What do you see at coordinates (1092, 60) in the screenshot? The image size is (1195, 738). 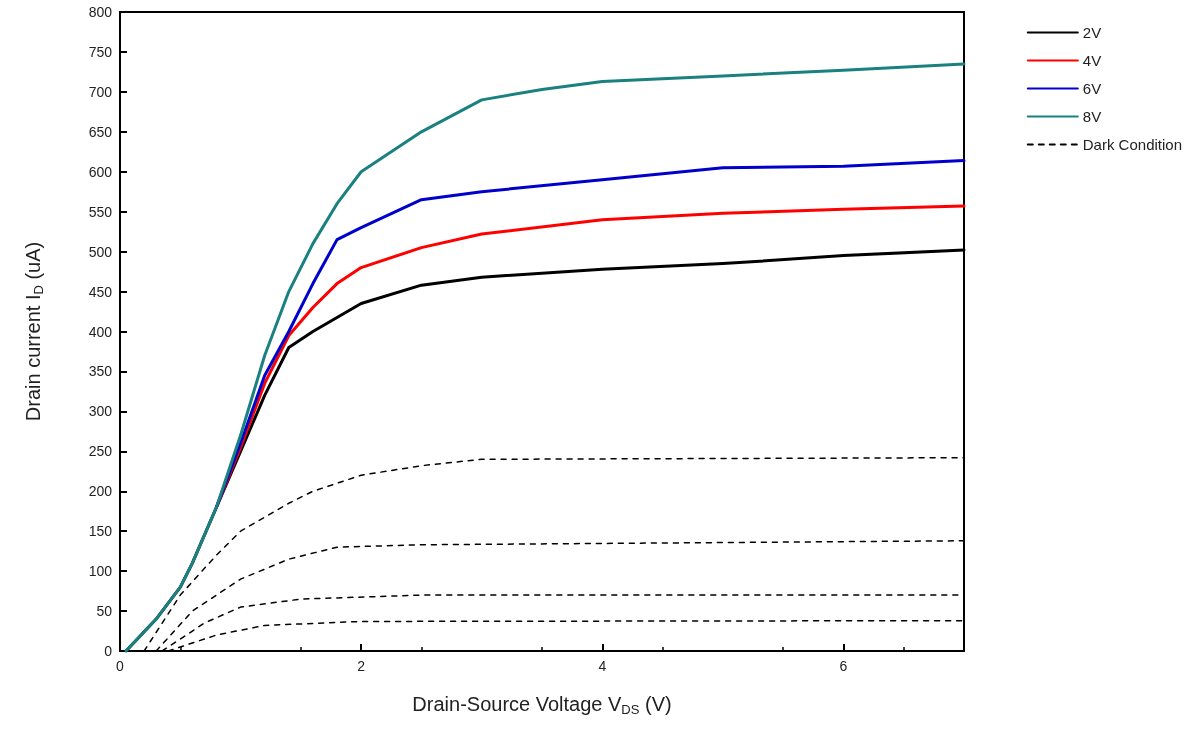 I see `legend-label: 4V` at bounding box center [1092, 60].